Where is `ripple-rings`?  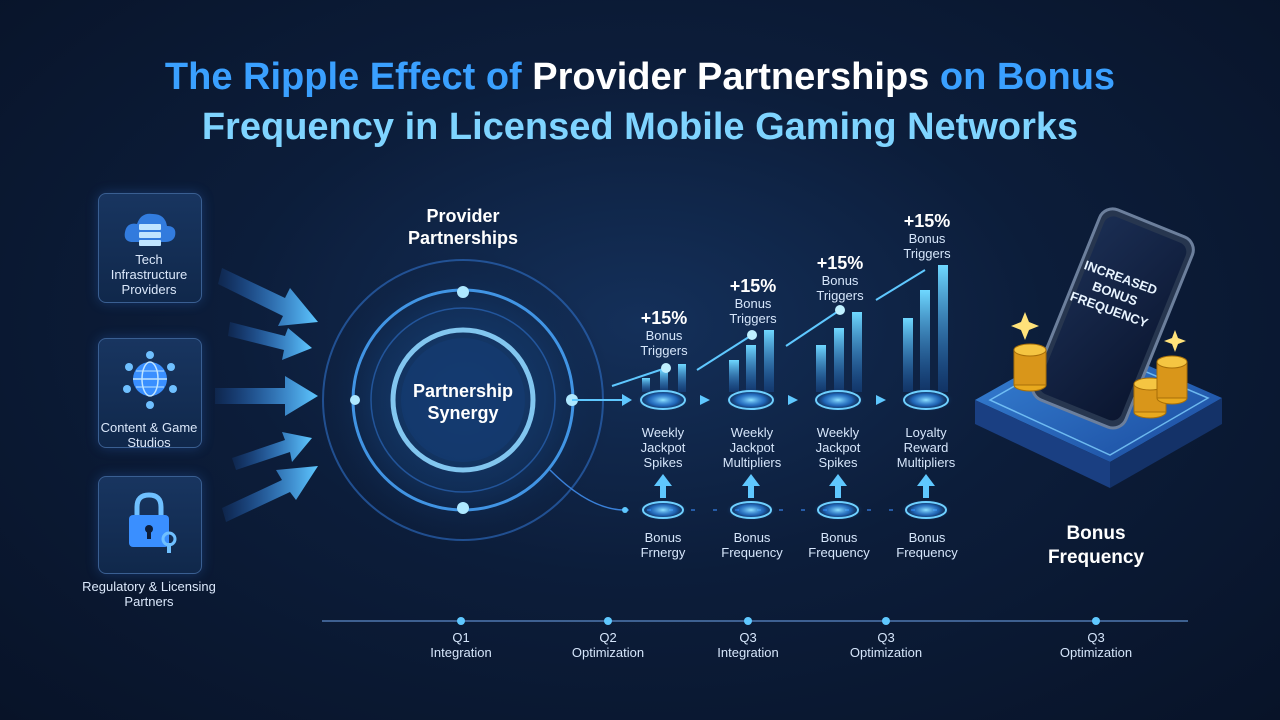 ripple-rings is located at coordinates (463, 400).